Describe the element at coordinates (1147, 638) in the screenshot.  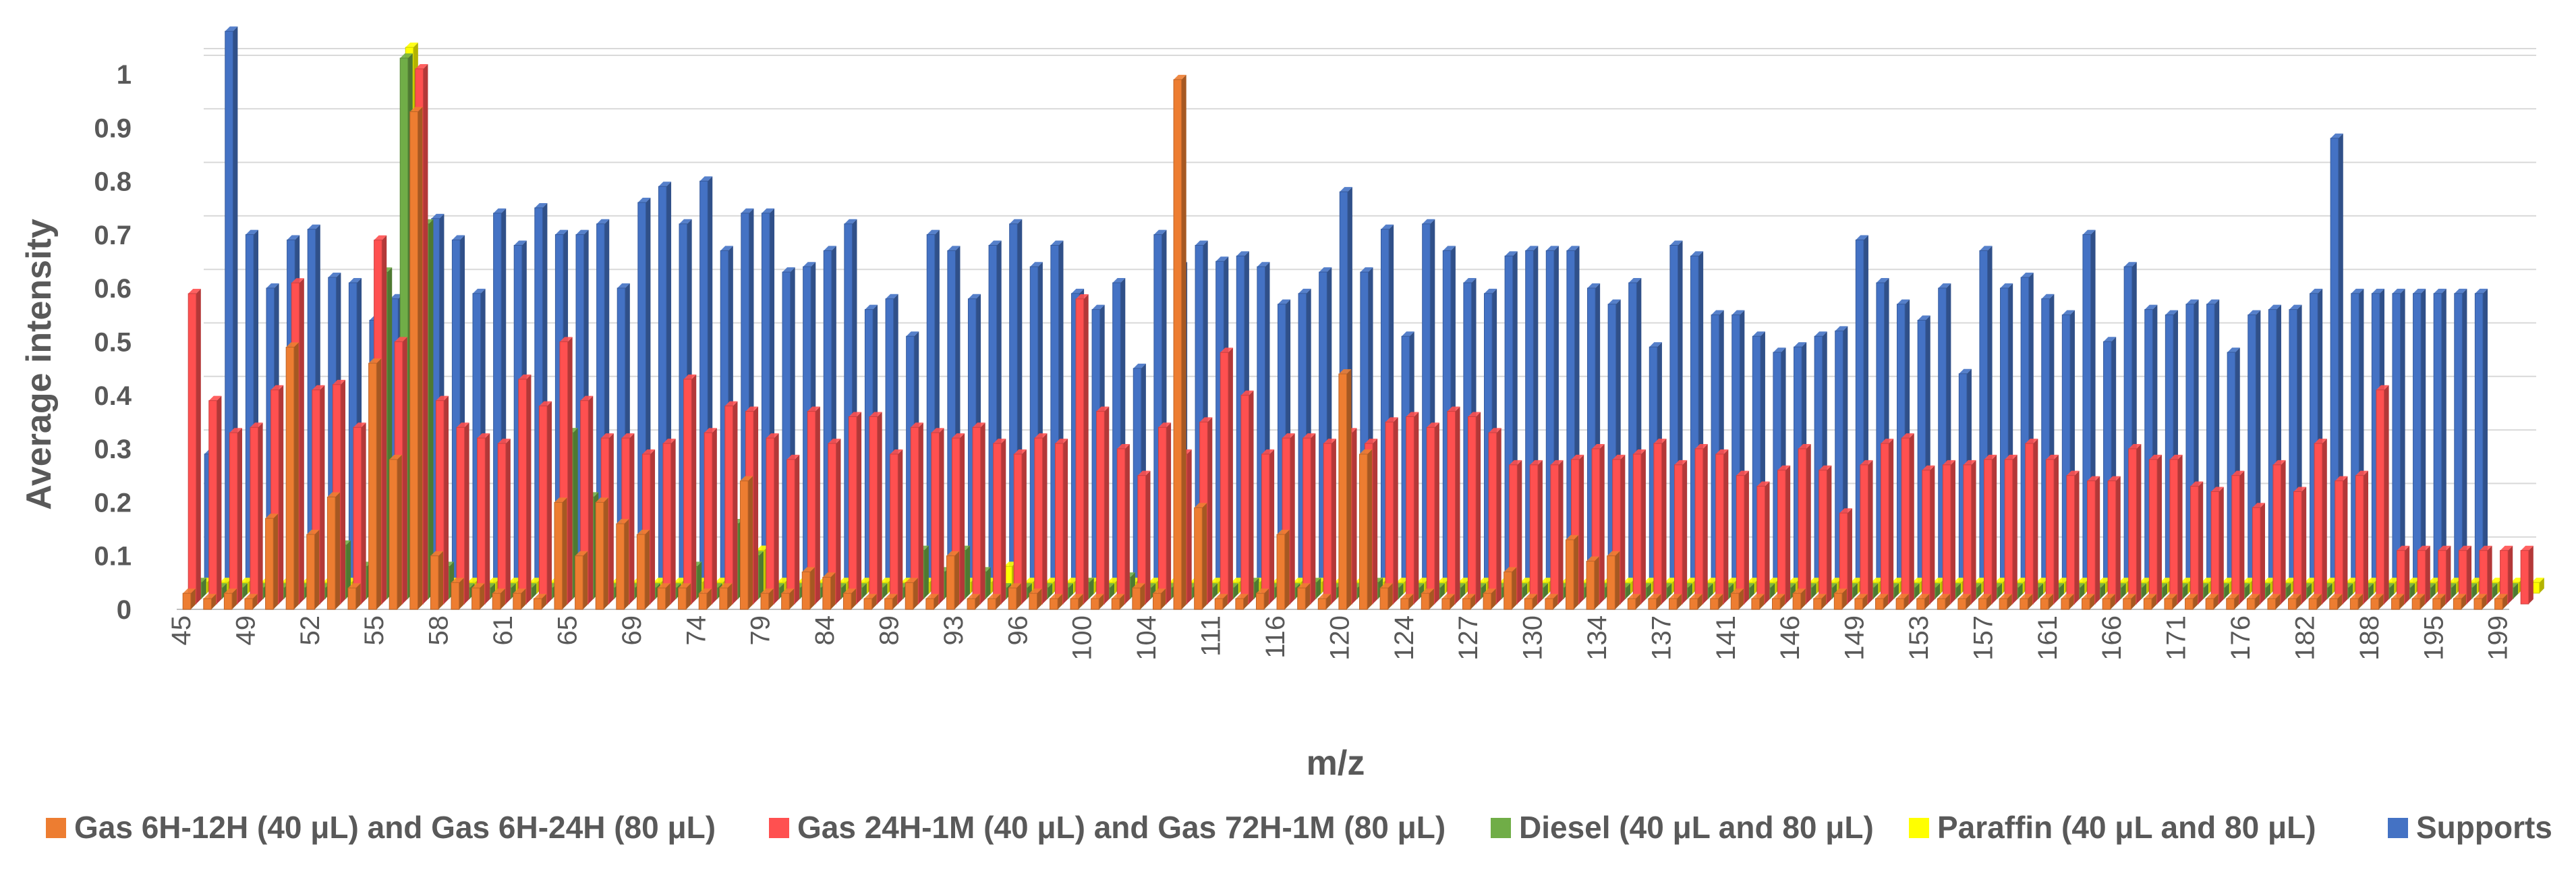
I see `x-tick-label: 104` at that location.